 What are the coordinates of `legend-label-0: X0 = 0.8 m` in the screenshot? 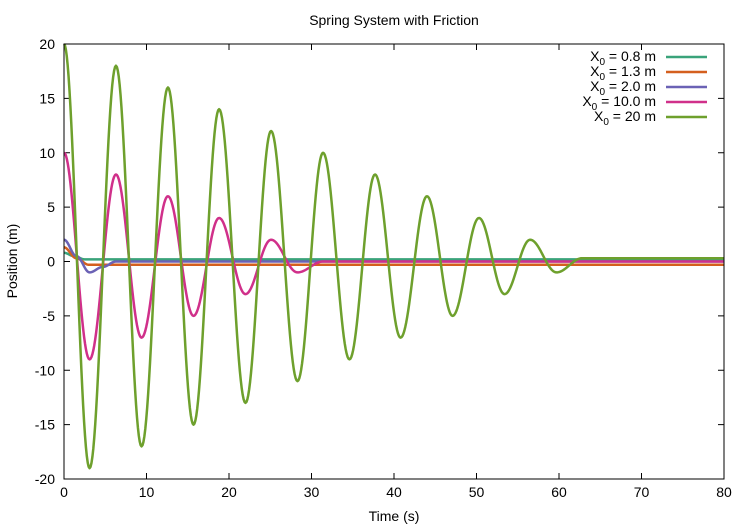 It's located at (623, 58).